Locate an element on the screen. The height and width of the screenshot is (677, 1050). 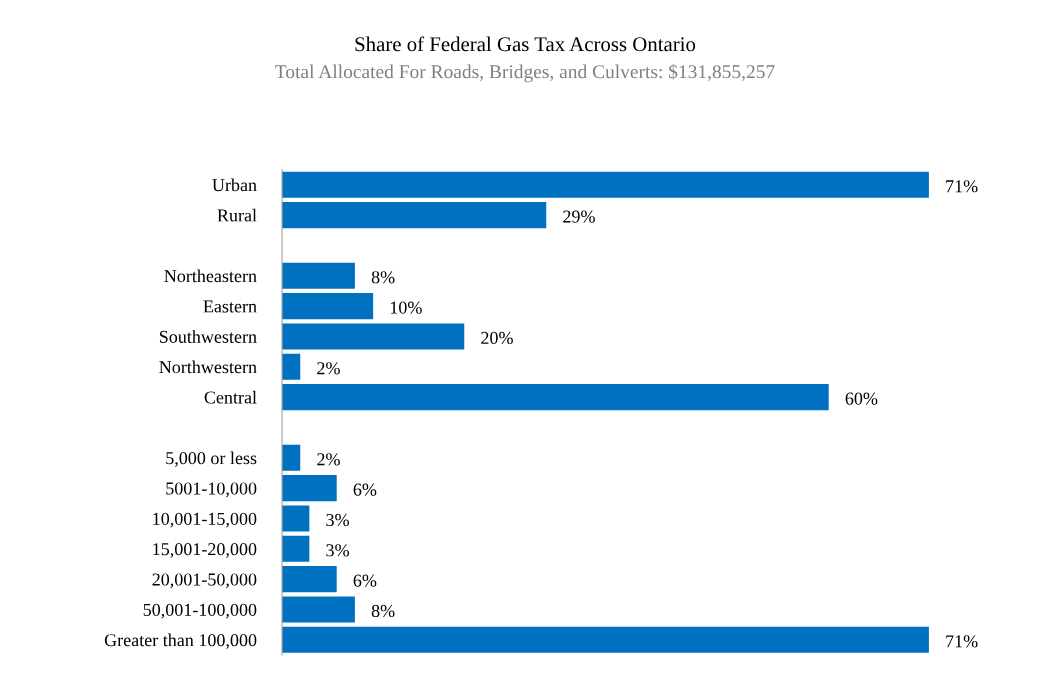
y-tick-label: 50,001-100,000 is located at coordinates (200, 611).